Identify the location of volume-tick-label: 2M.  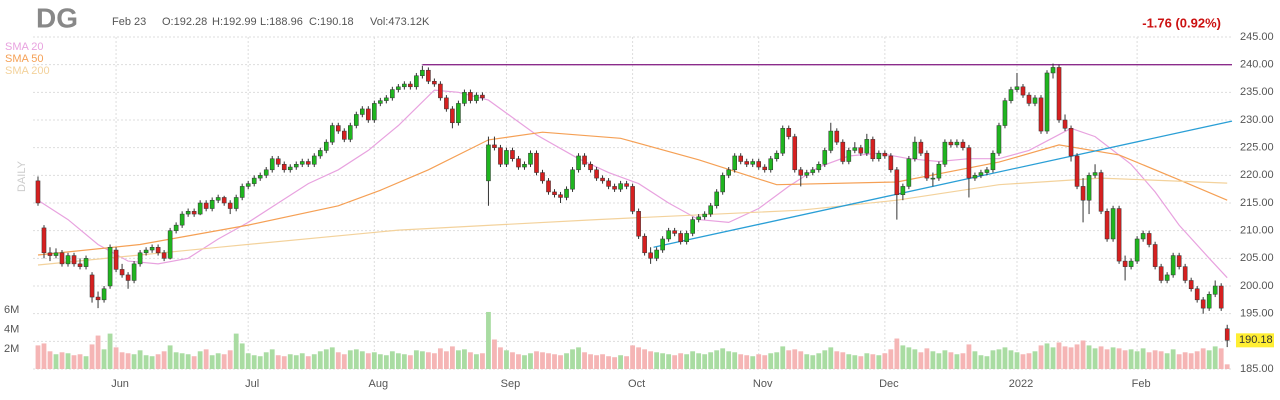
(11, 349).